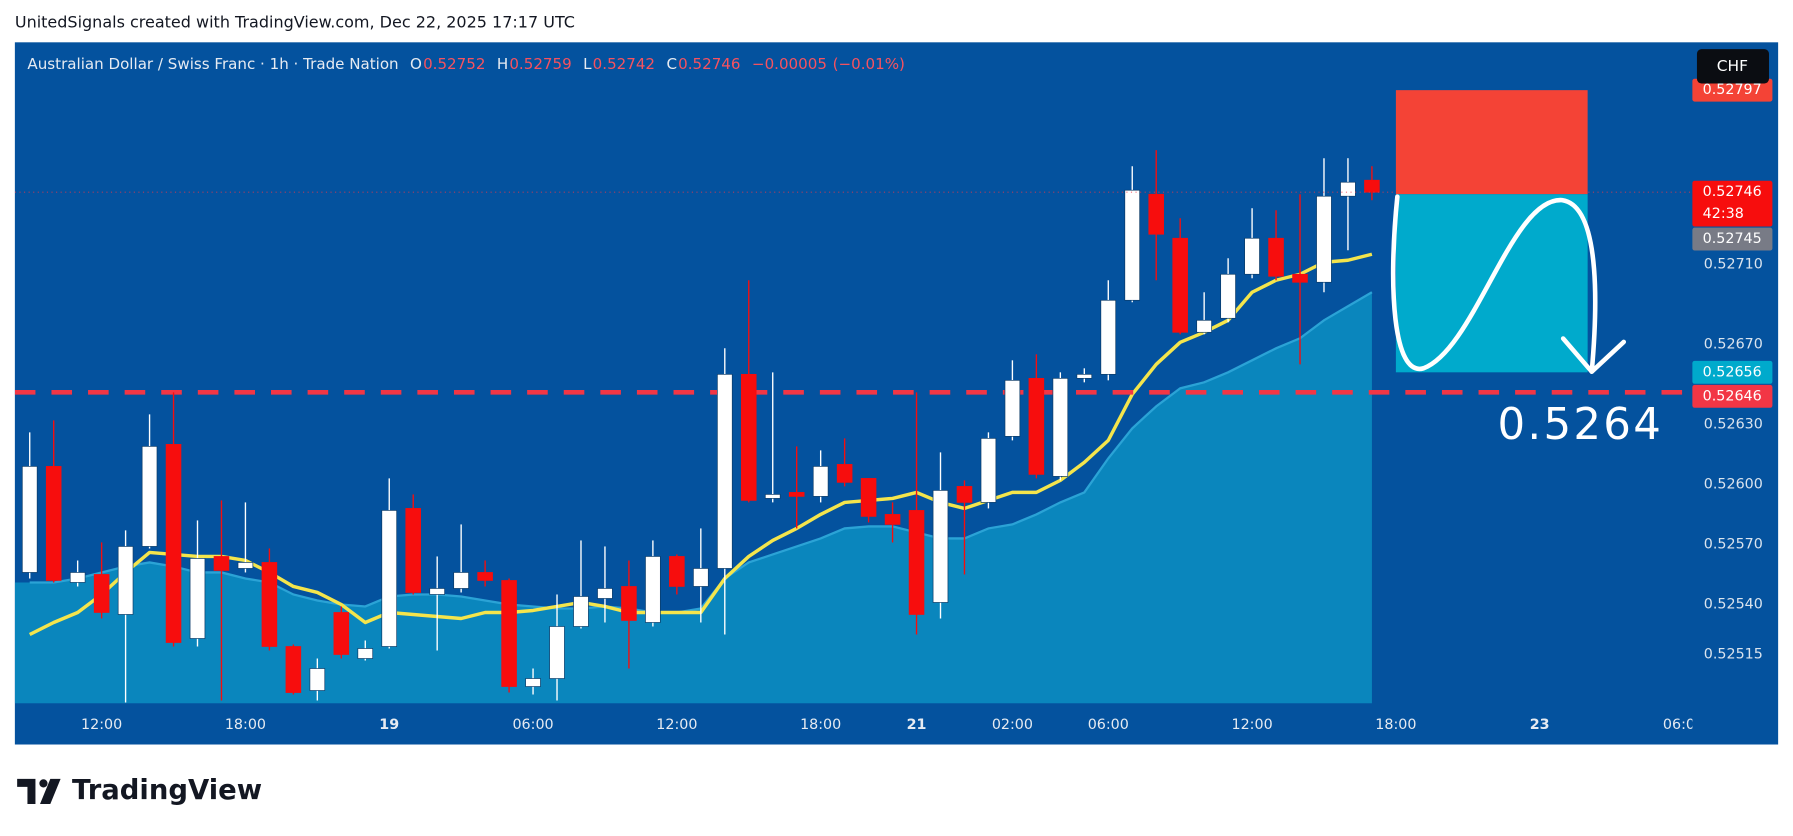 This screenshot has height=836, width=1793. I want to click on annotation: 0.5264, so click(1580, 425).